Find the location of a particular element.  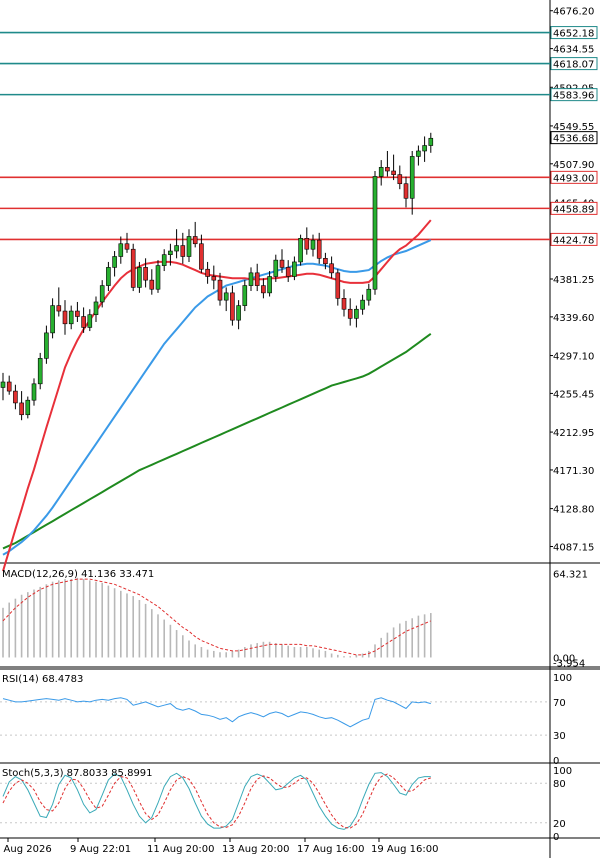

rsi-tick-label: 0 is located at coordinates (556, 761).